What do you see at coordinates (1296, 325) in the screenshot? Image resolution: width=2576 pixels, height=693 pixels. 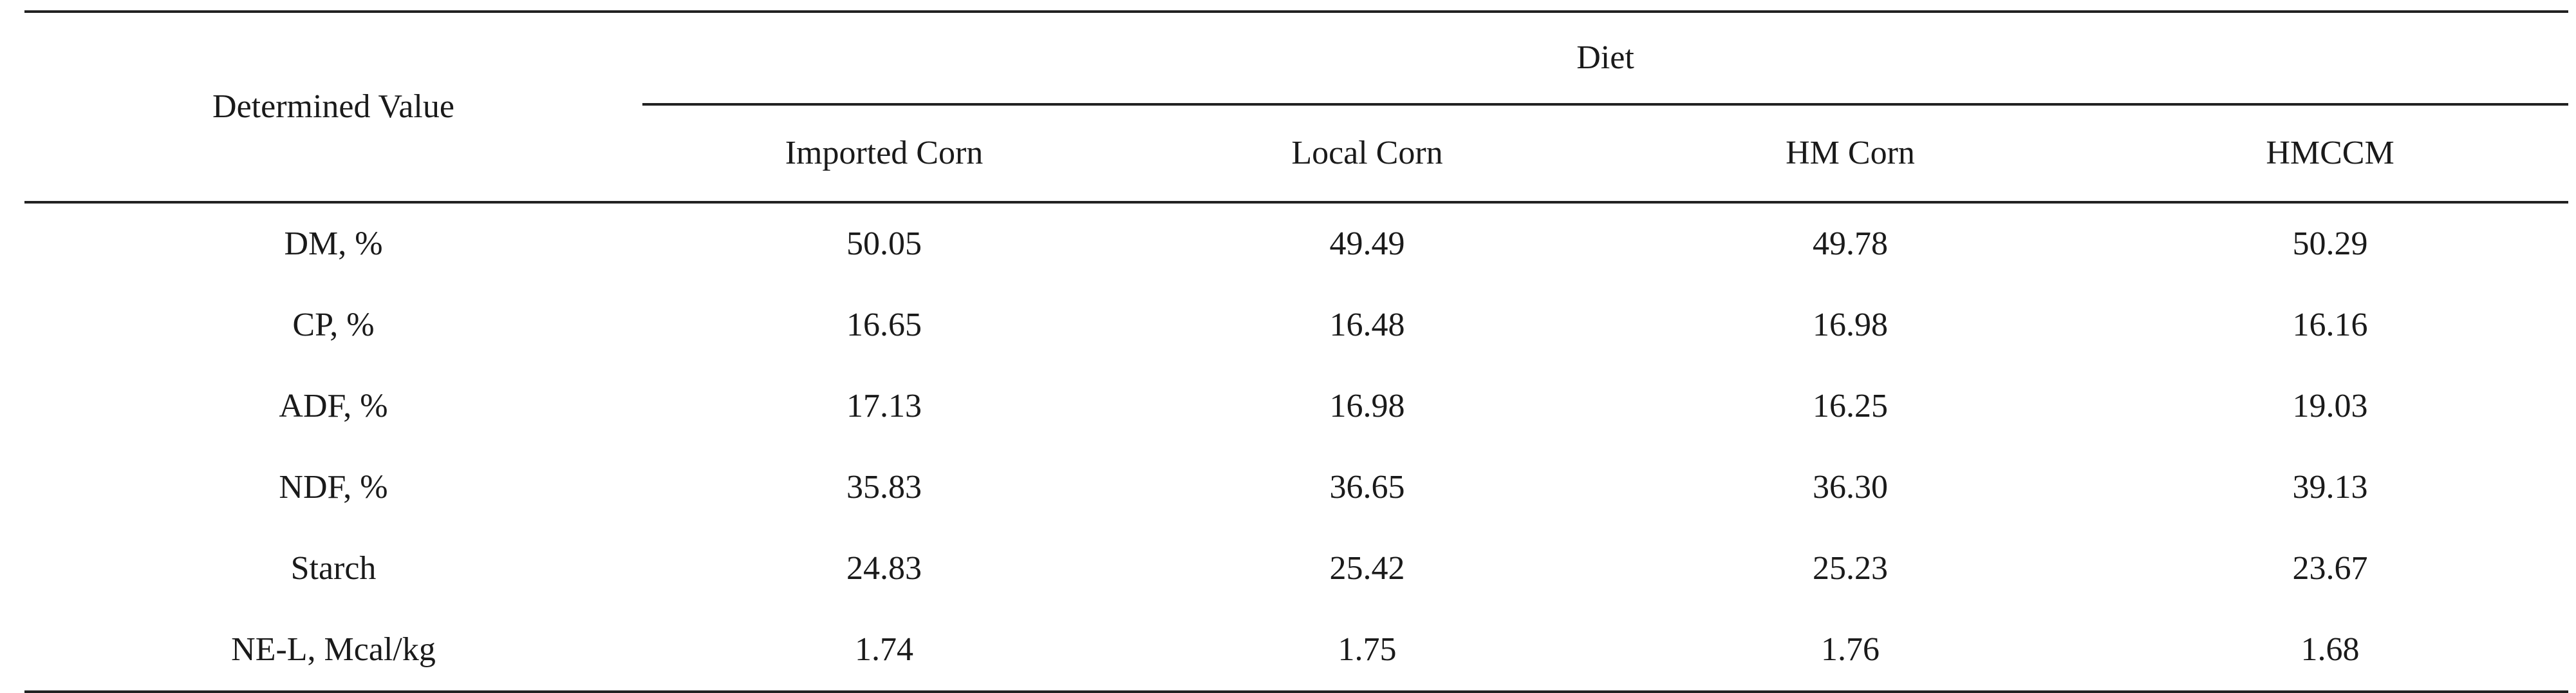 I see `table-row: CP, % 16.65 16.48 16.98 16.16` at bounding box center [1296, 325].